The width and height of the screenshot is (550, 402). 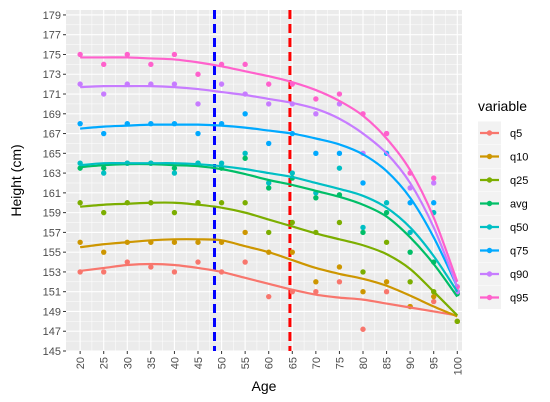 I want to click on legend-label: q25, so click(x=519, y=181).